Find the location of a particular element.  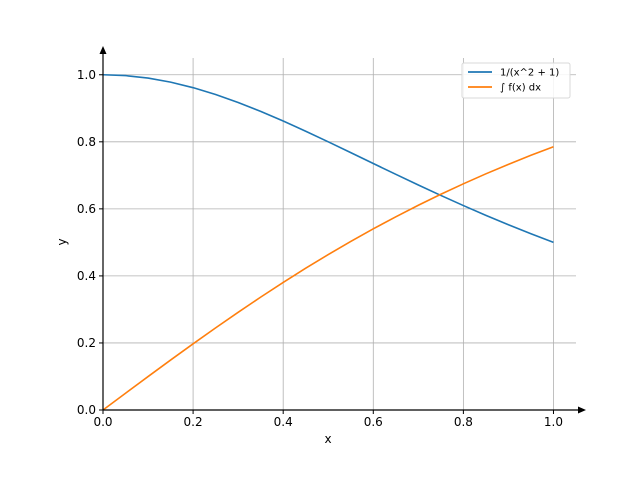

x-axis-arrow is located at coordinates (582, 410).